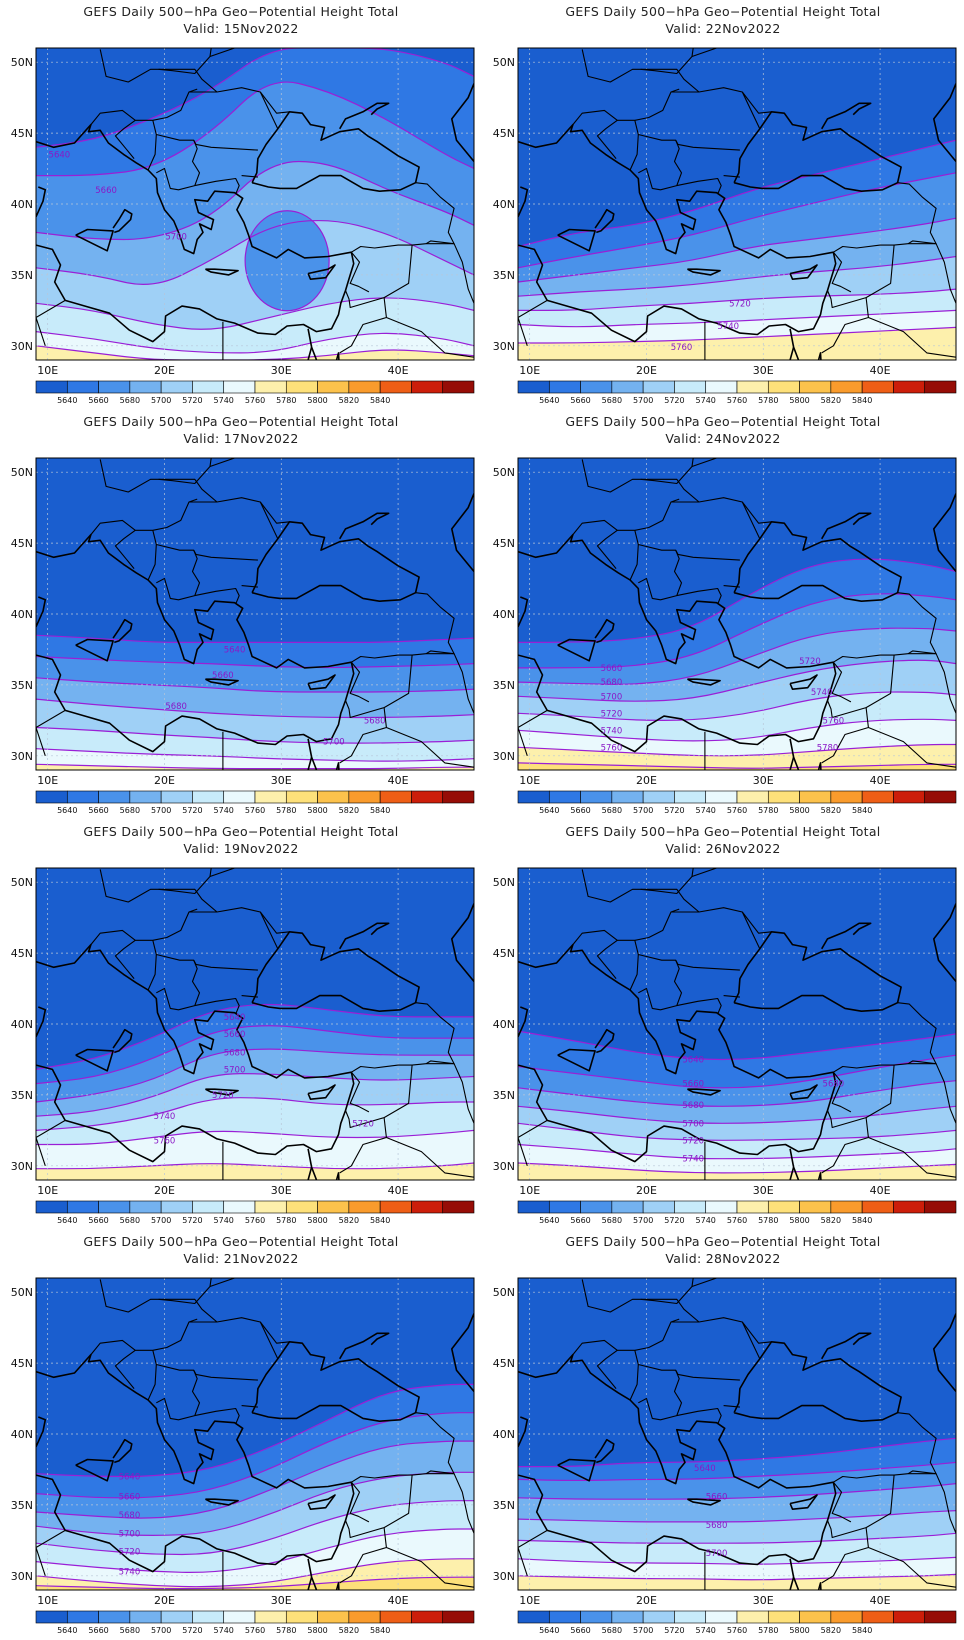  What do you see at coordinates (130, 1553) in the screenshot?
I see `contour-label: 5720` at bounding box center [130, 1553].